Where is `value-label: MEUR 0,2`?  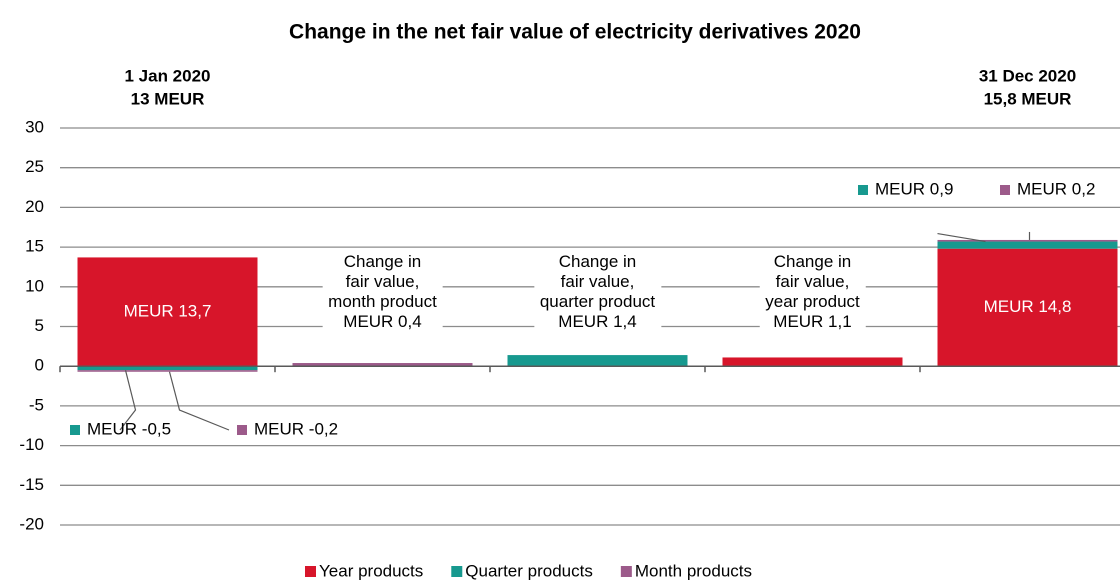 value-label: MEUR 0,2 is located at coordinates (1056, 188).